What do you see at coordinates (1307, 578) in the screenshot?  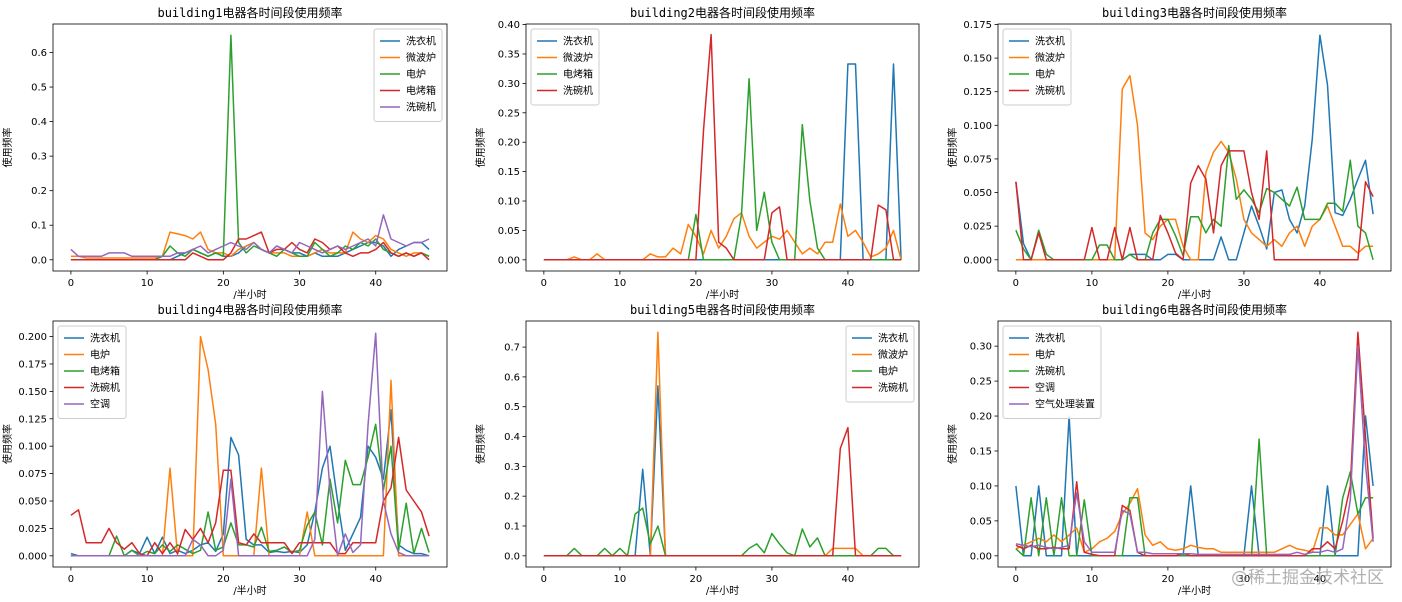 I see `watermark-text: @稀土掘金技术社区` at bounding box center [1307, 578].